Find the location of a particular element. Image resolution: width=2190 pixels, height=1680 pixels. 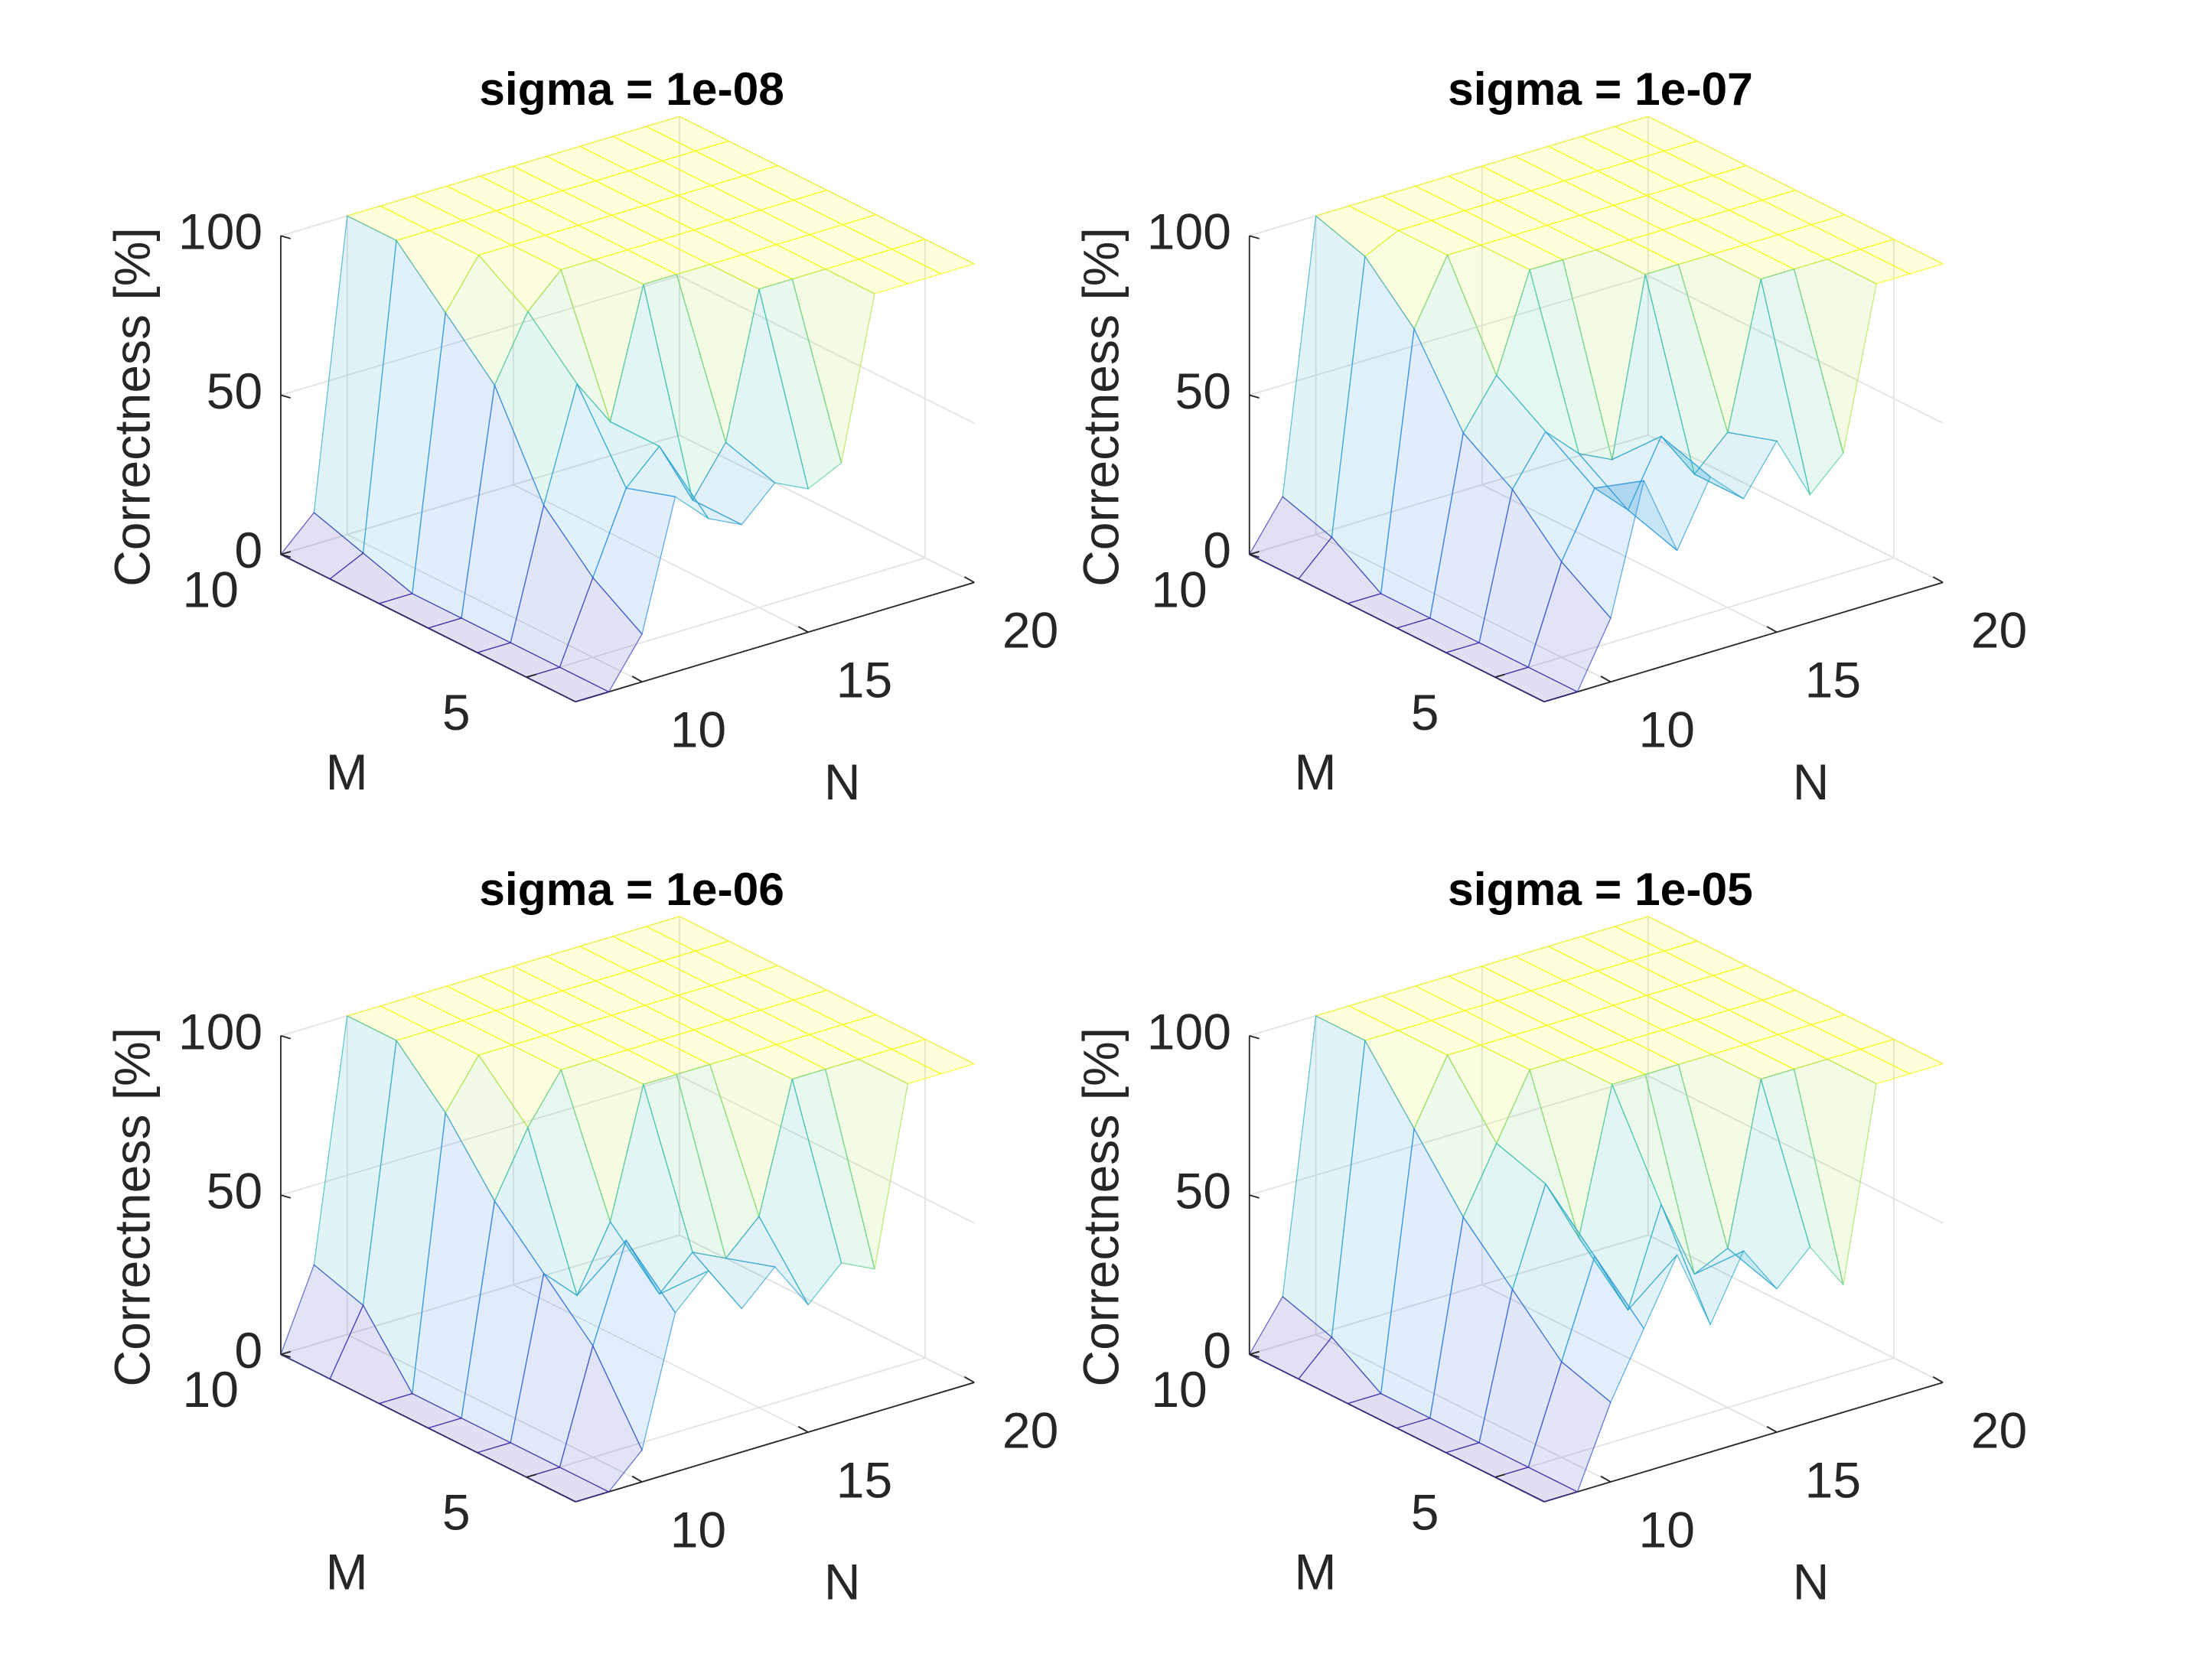

chart-title: sigma = 1e-07 is located at coordinates (1601, 89).